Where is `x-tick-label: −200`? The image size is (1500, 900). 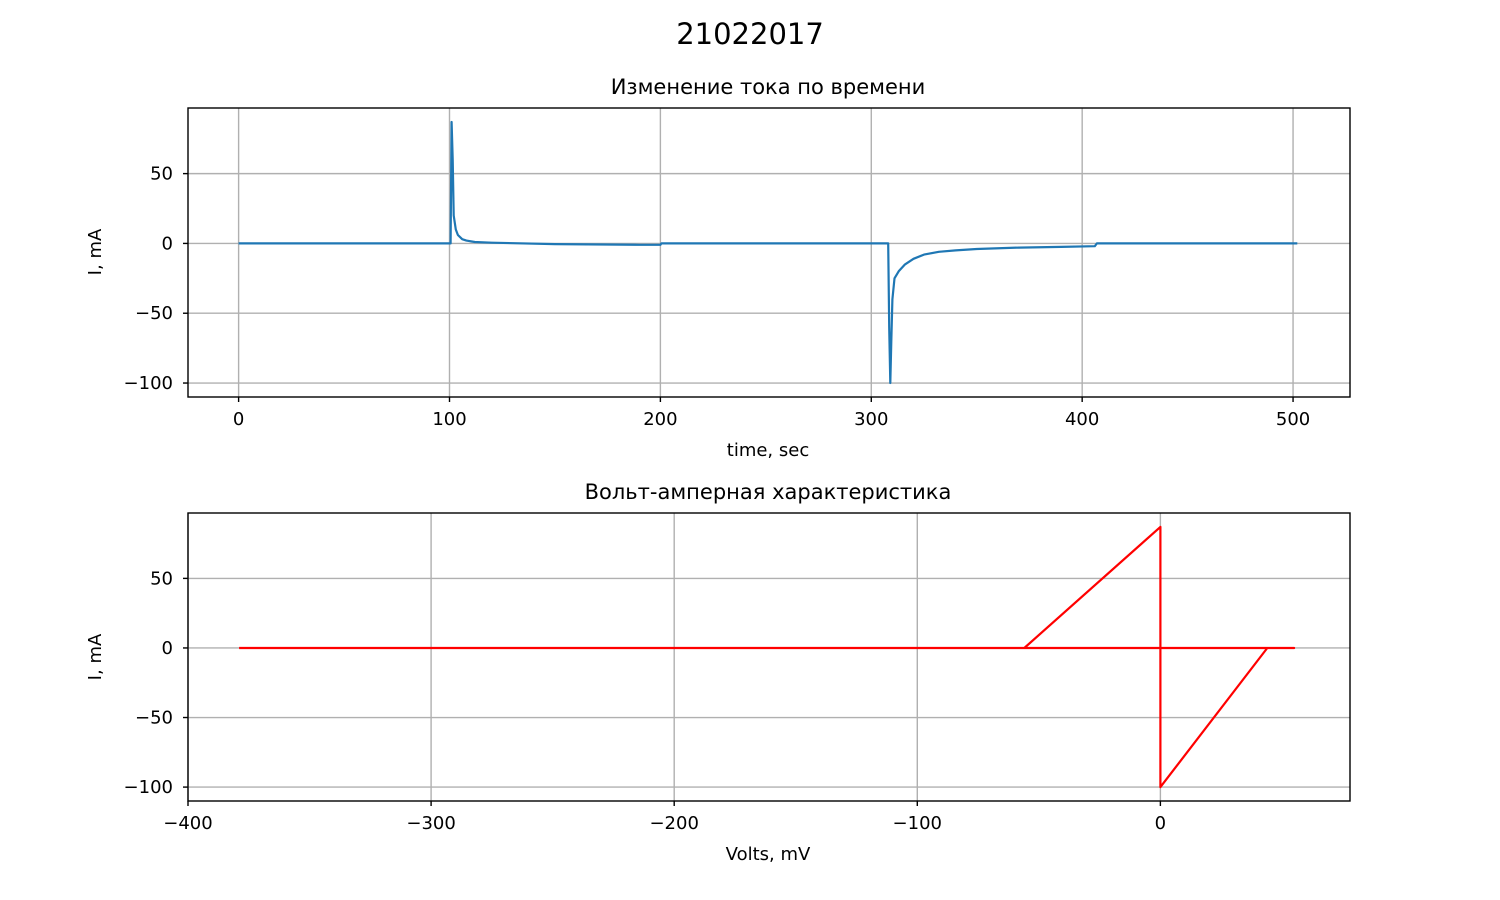 x-tick-label: −200 is located at coordinates (673, 823).